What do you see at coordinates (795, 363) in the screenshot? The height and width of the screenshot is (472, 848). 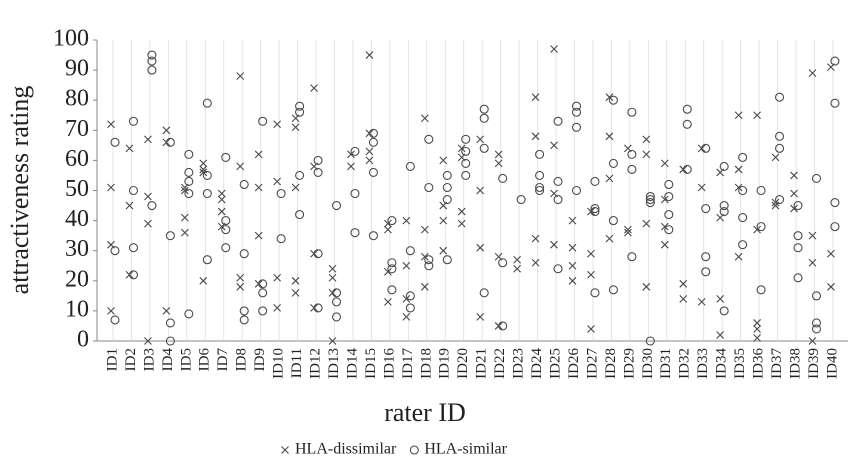 I see `x-tick-label: ID38` at bounding box center [795, 363].